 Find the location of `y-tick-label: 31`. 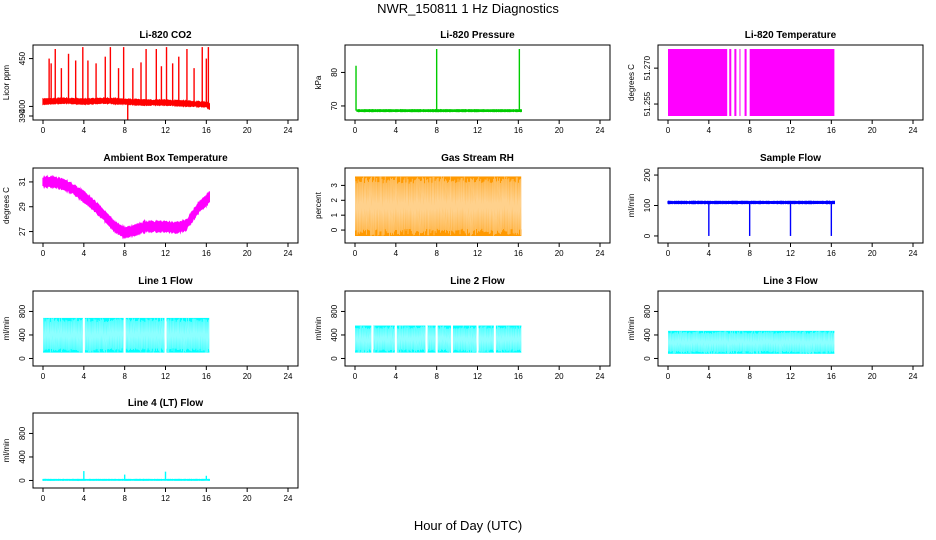

y-tick-label: 31 is located at coordinates (22, 181).